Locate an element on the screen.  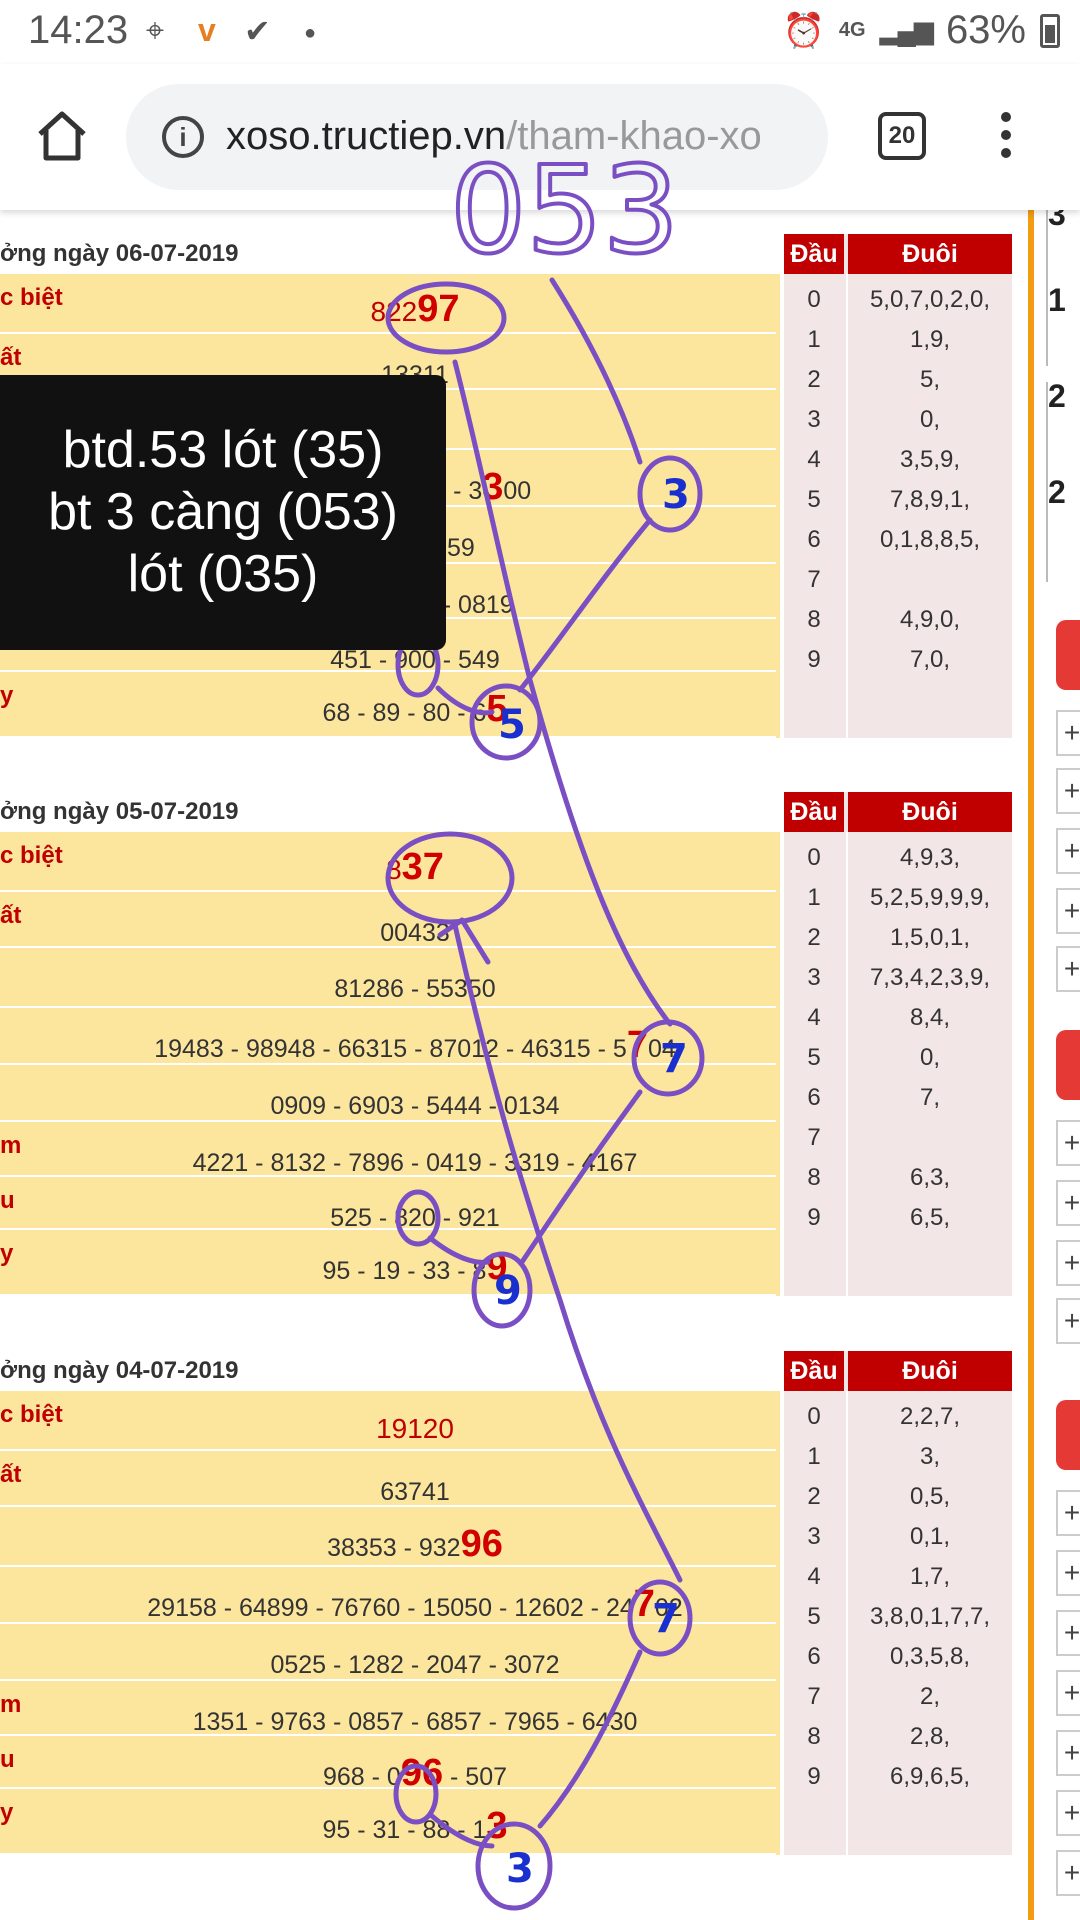
column-divider is located at coordinates (847, 1623).